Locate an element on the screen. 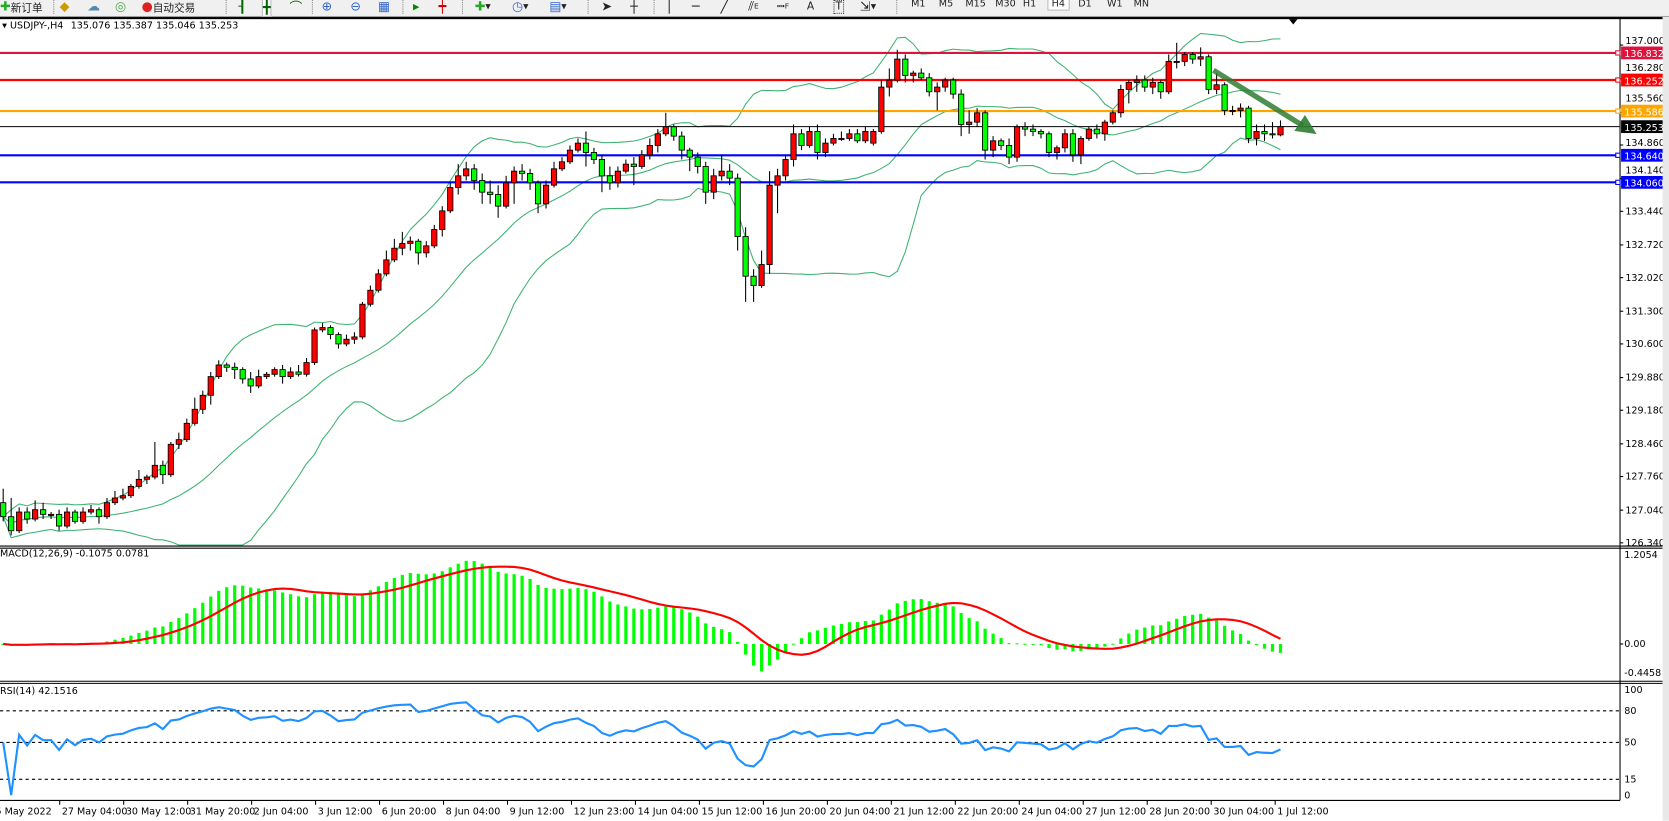  signals-icon: ◎ is located at coordinates (120, 7).